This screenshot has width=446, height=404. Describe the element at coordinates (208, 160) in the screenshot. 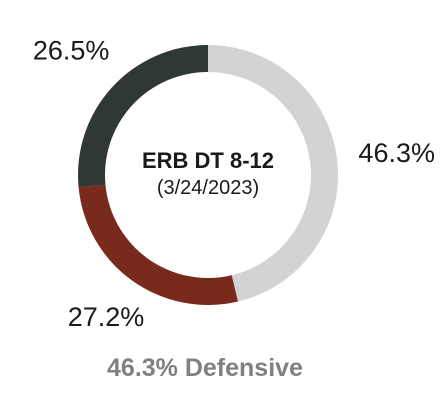

I see `chart-title: ERB DT 8-12` at that location.